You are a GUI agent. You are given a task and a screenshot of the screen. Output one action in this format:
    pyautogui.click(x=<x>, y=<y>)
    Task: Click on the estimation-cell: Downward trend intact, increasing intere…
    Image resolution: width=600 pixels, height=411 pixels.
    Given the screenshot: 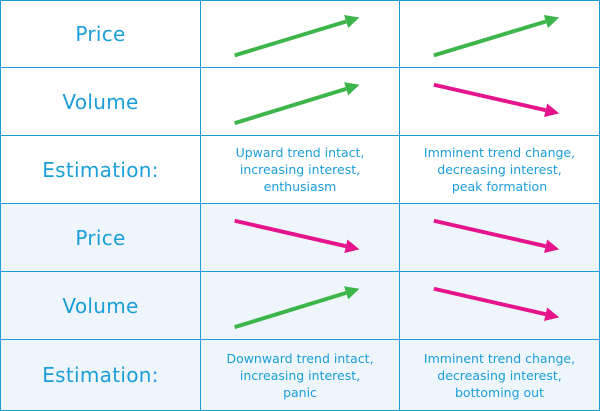 What is the action you would take?
    pyautogui.click(x=300, y=375)
    